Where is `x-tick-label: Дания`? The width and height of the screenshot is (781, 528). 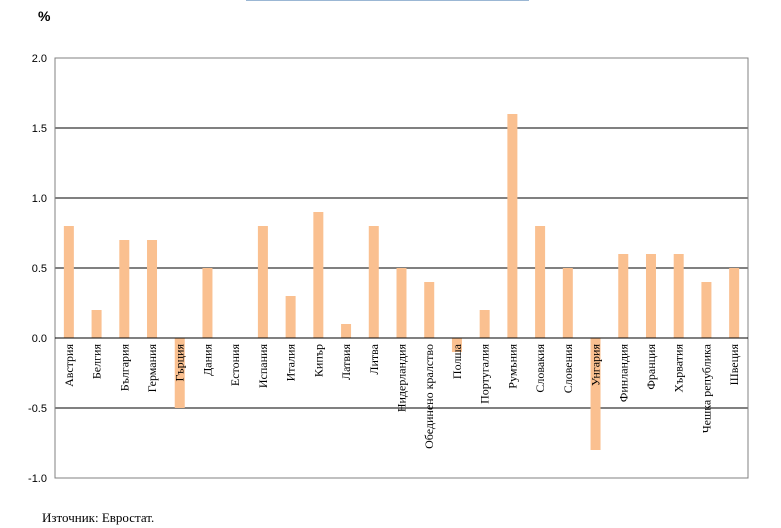 x-tick-label: Дания is located at coordinates (207, 360).